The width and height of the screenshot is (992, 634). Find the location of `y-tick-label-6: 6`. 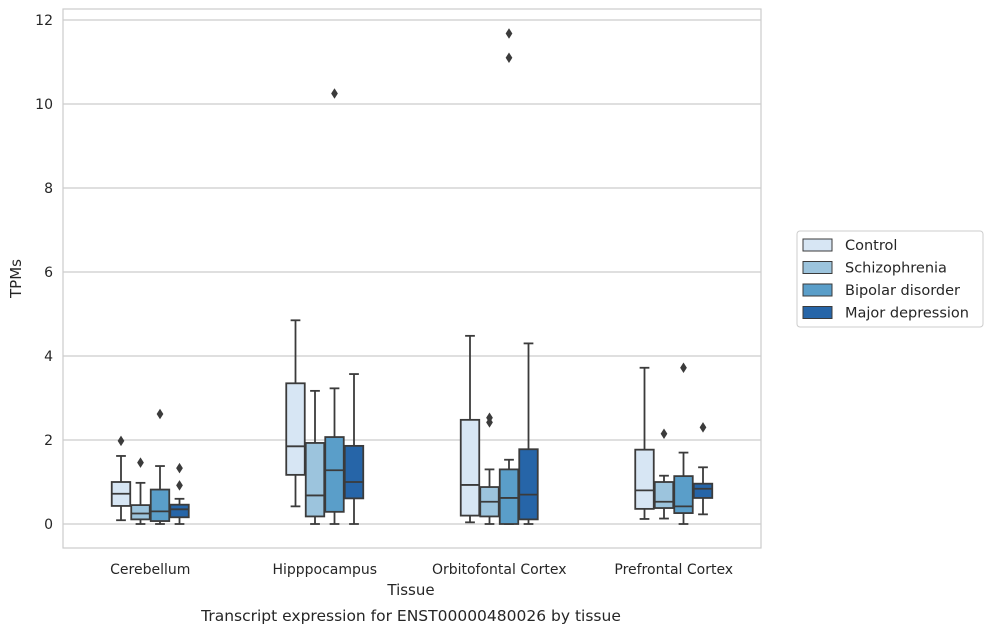

y-tick-label-6: 6 is located at coordinates (48, 273).